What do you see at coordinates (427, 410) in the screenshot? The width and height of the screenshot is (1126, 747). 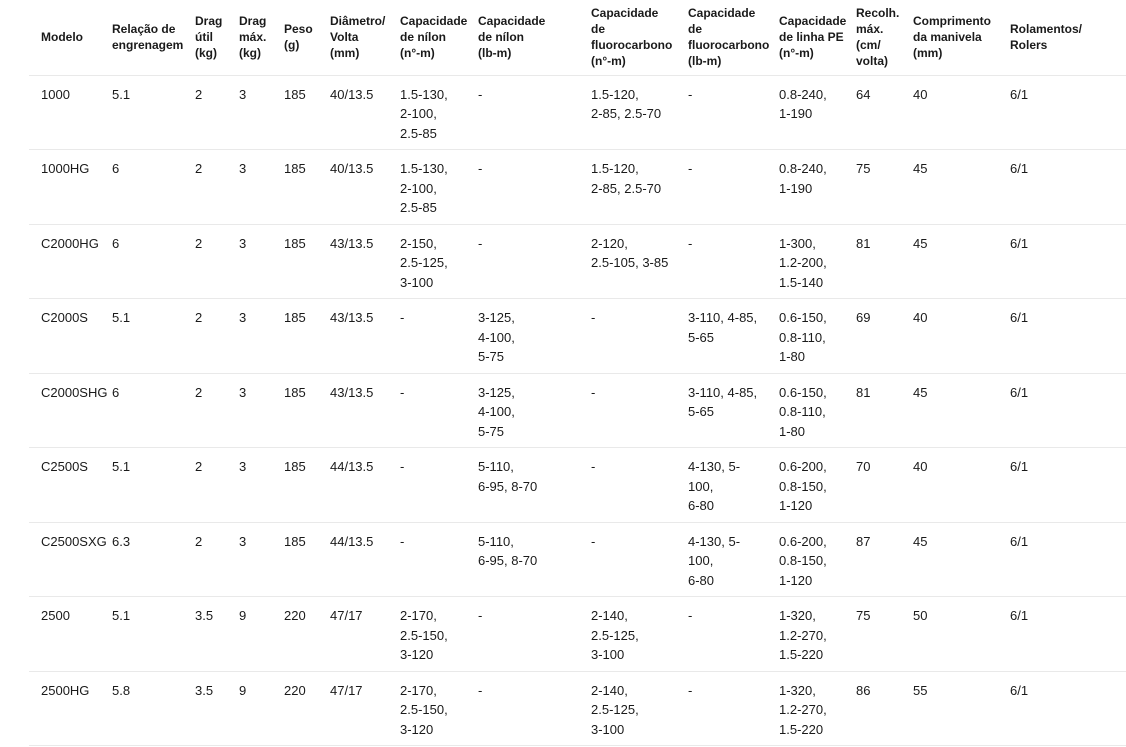 I see `cell-cap-nilon-n: -` at bounding box center [427, 410].